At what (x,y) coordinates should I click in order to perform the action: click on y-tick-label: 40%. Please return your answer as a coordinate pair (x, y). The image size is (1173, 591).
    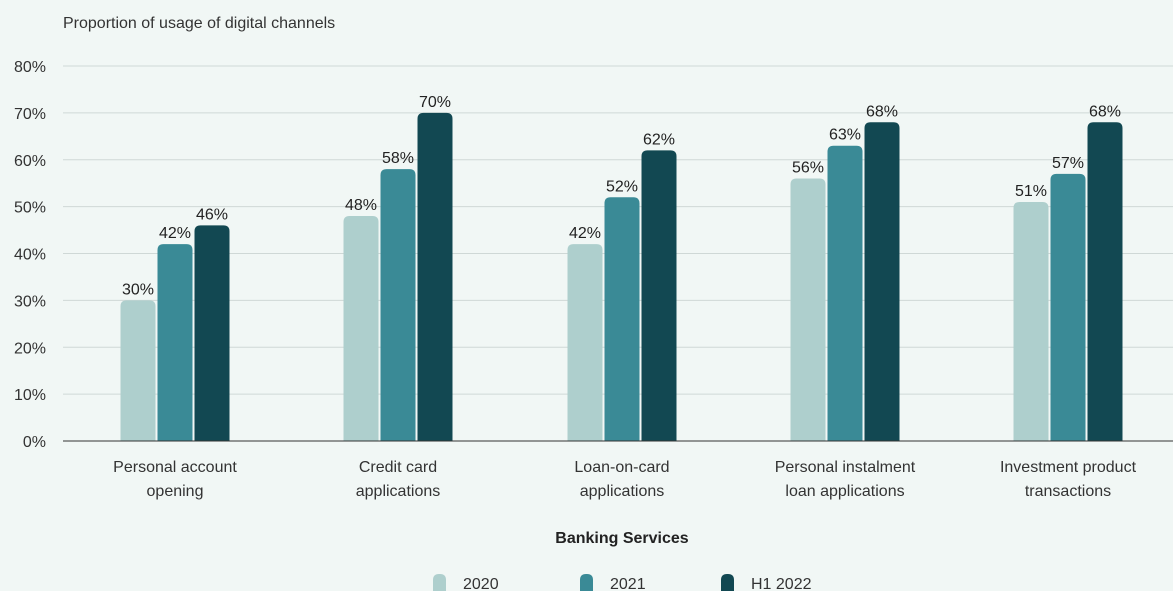
    Looking at the image, I should click on (30, 255).